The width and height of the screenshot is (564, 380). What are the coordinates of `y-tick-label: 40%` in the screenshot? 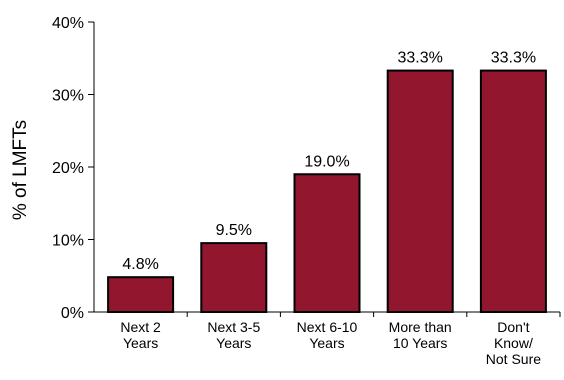 It's located at (68, 23).